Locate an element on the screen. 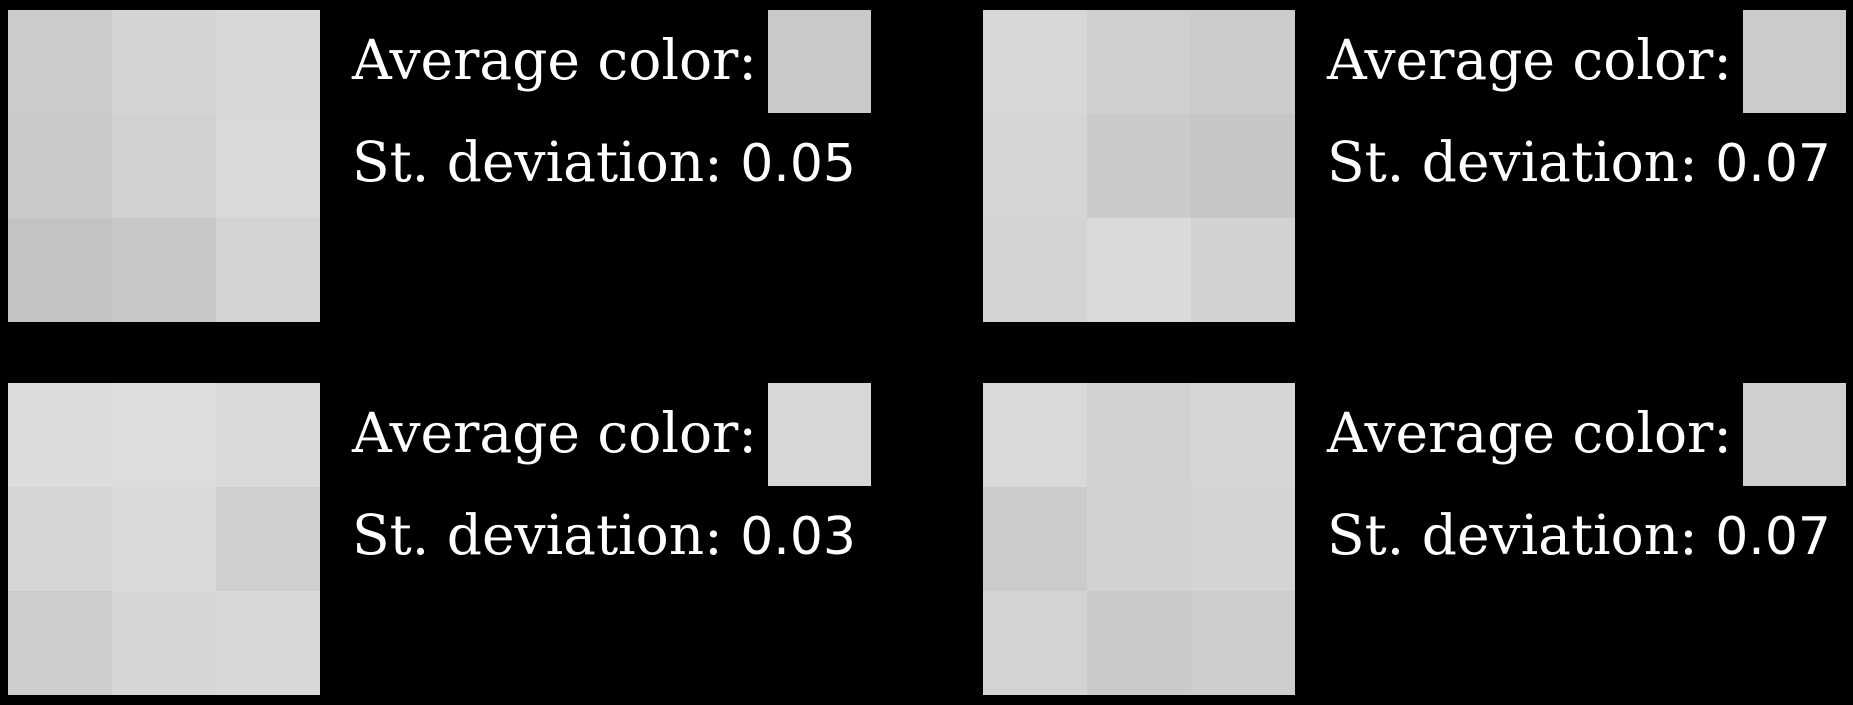  std-deviation-value: 0.03 is located at coordinates (798, 537).